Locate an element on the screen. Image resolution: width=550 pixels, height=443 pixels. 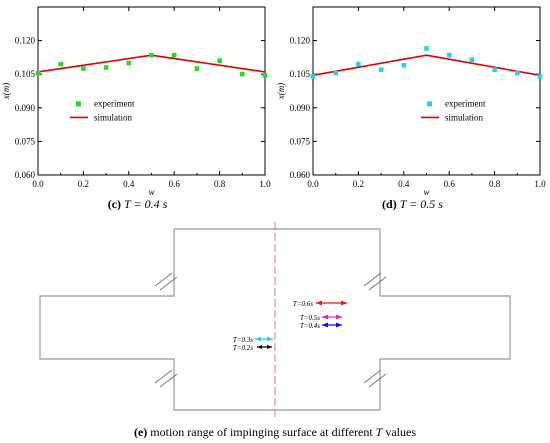
break-mark-top-right is located at coordinates (375, 281).